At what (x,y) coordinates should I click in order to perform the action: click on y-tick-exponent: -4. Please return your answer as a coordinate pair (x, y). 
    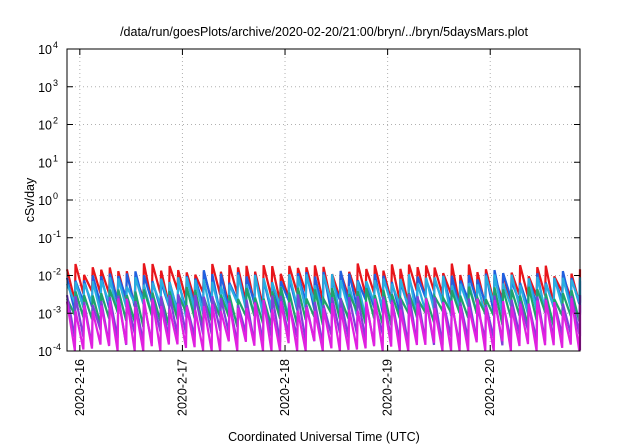
    Looking at the image, I should click on (57, 347).